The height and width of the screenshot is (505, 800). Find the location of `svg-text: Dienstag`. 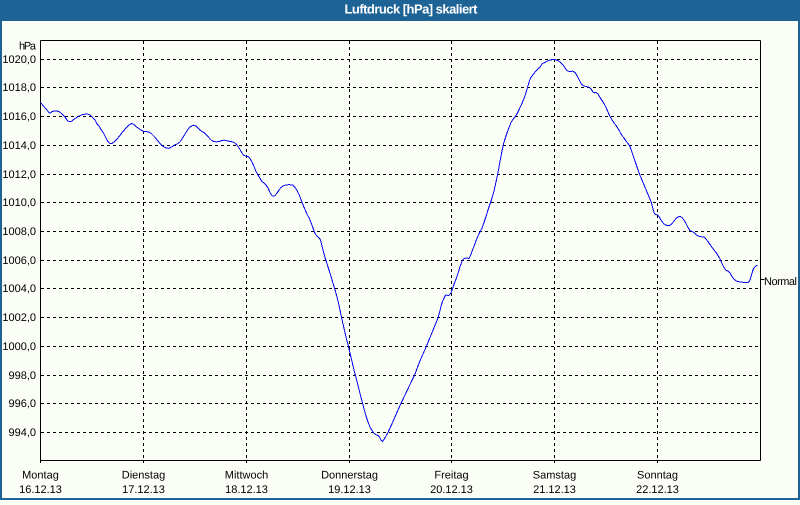

svg-text: Dienstag is located at coordinates (143, 476).